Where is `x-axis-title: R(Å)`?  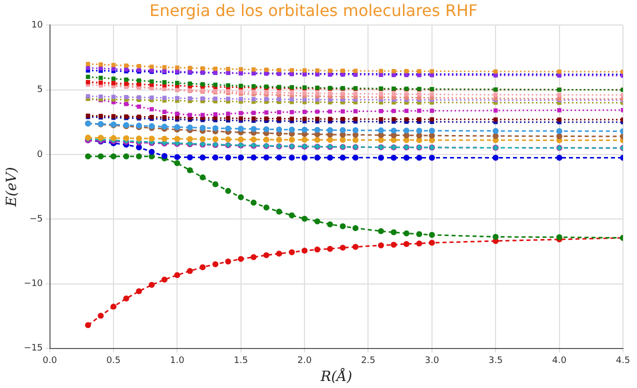 x-axis-title: R(Å) is located at coordinates (336, 377).